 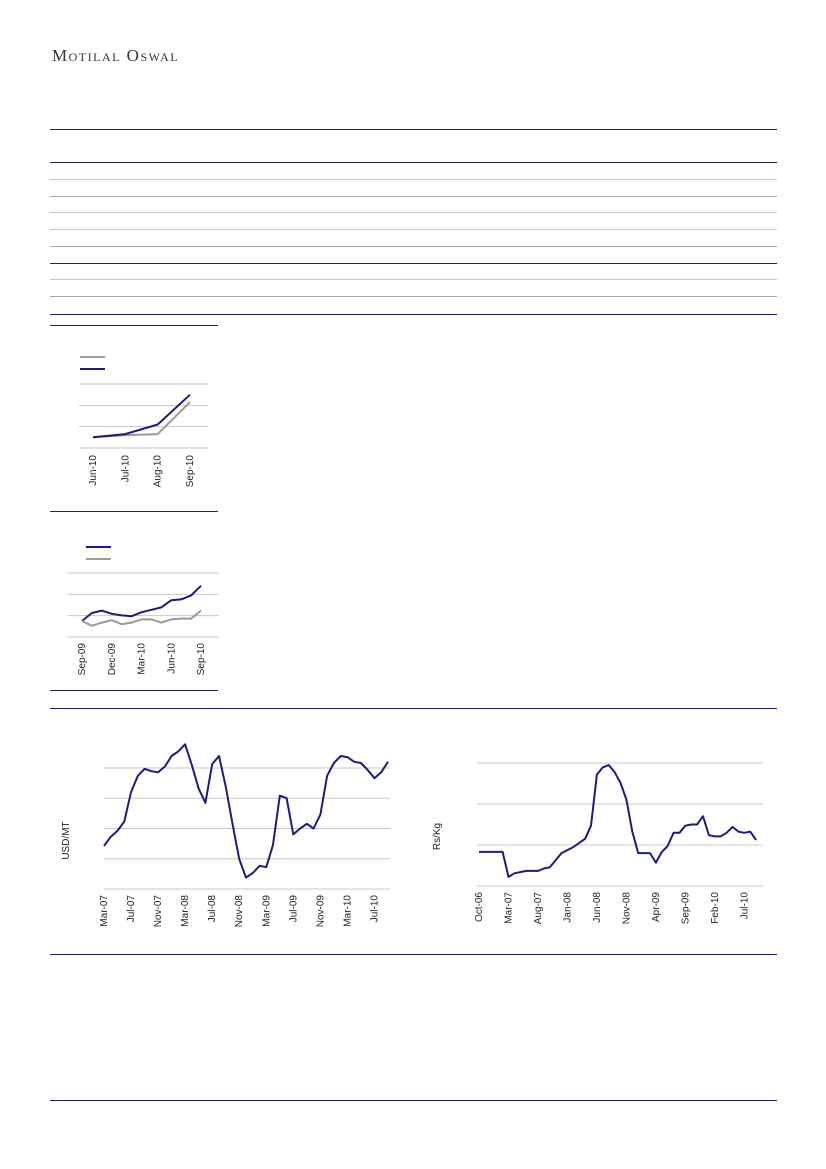 What do you see at coordinates (413, 162) in the screenshot?
I see `table-header-rule` at bounding box center [413, 162].